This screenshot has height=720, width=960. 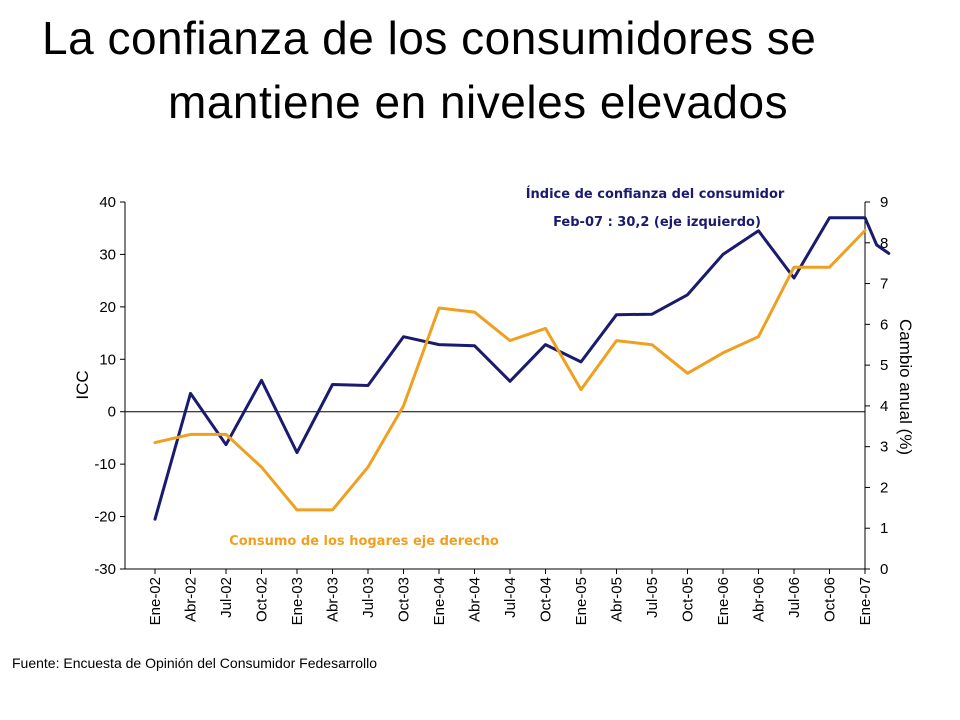 What do you see at coordinates (368, 597) in the screenshot?
I see `x-tick-label: Jul-03` at bounding box center [368, 597].